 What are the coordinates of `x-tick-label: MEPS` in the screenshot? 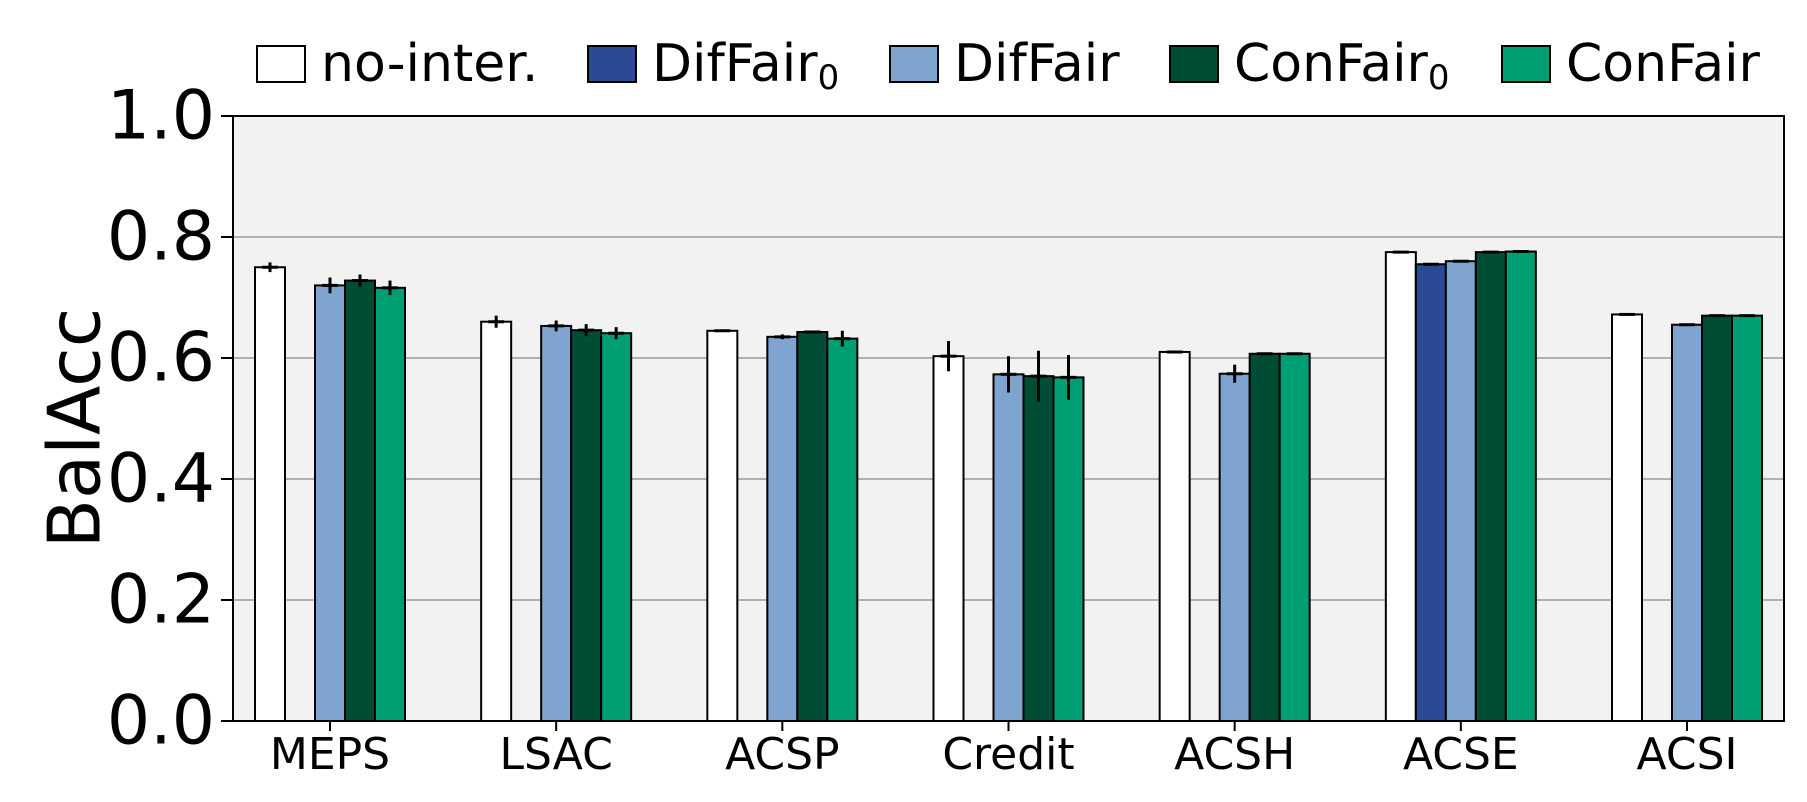 It's located at (330, 754).